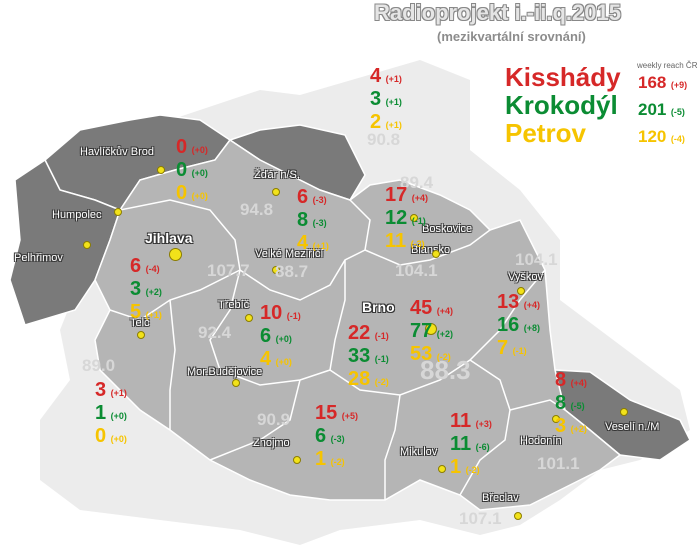  Describe the element at coordinates (661, 136) in the screenshot. I see `legend-reach-petrov: 120 (-4)` at that location.